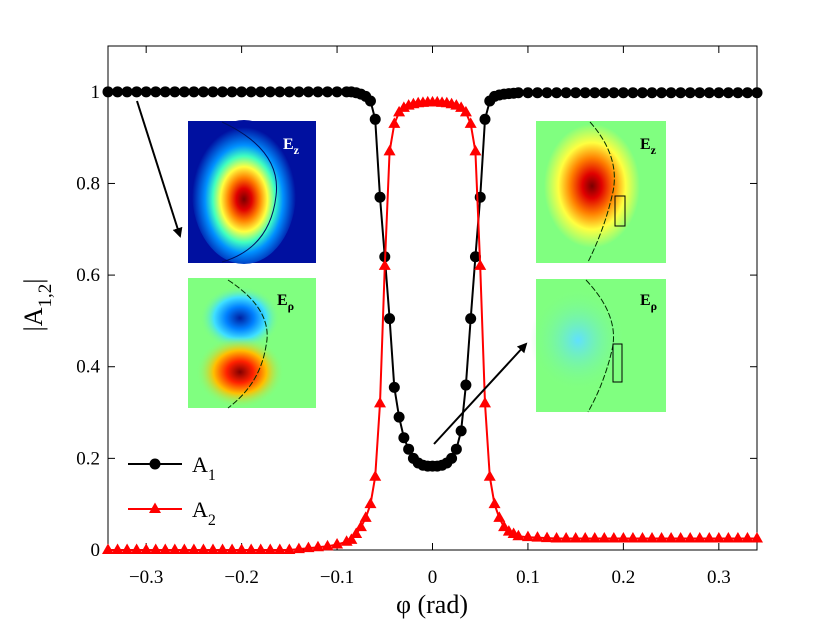  What do you see at coordinates (96, 550) in the screenshot?
I see `y-tick-label: 0` at bounding box center [96, 550].